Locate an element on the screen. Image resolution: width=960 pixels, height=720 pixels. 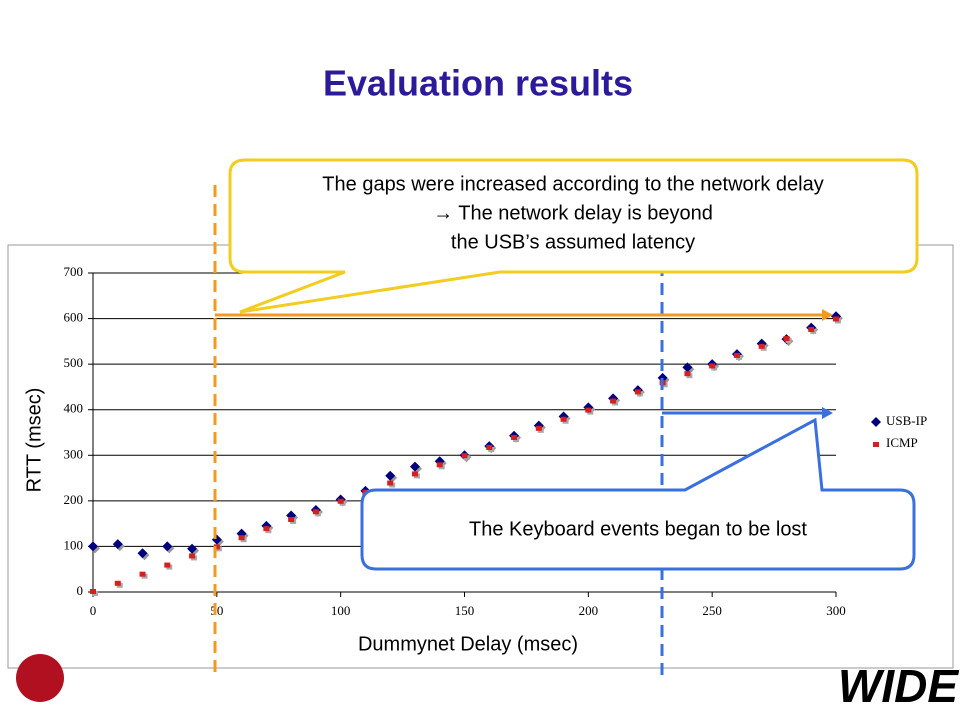
x-tick-label: 100 is located at coordinates (341, 610).